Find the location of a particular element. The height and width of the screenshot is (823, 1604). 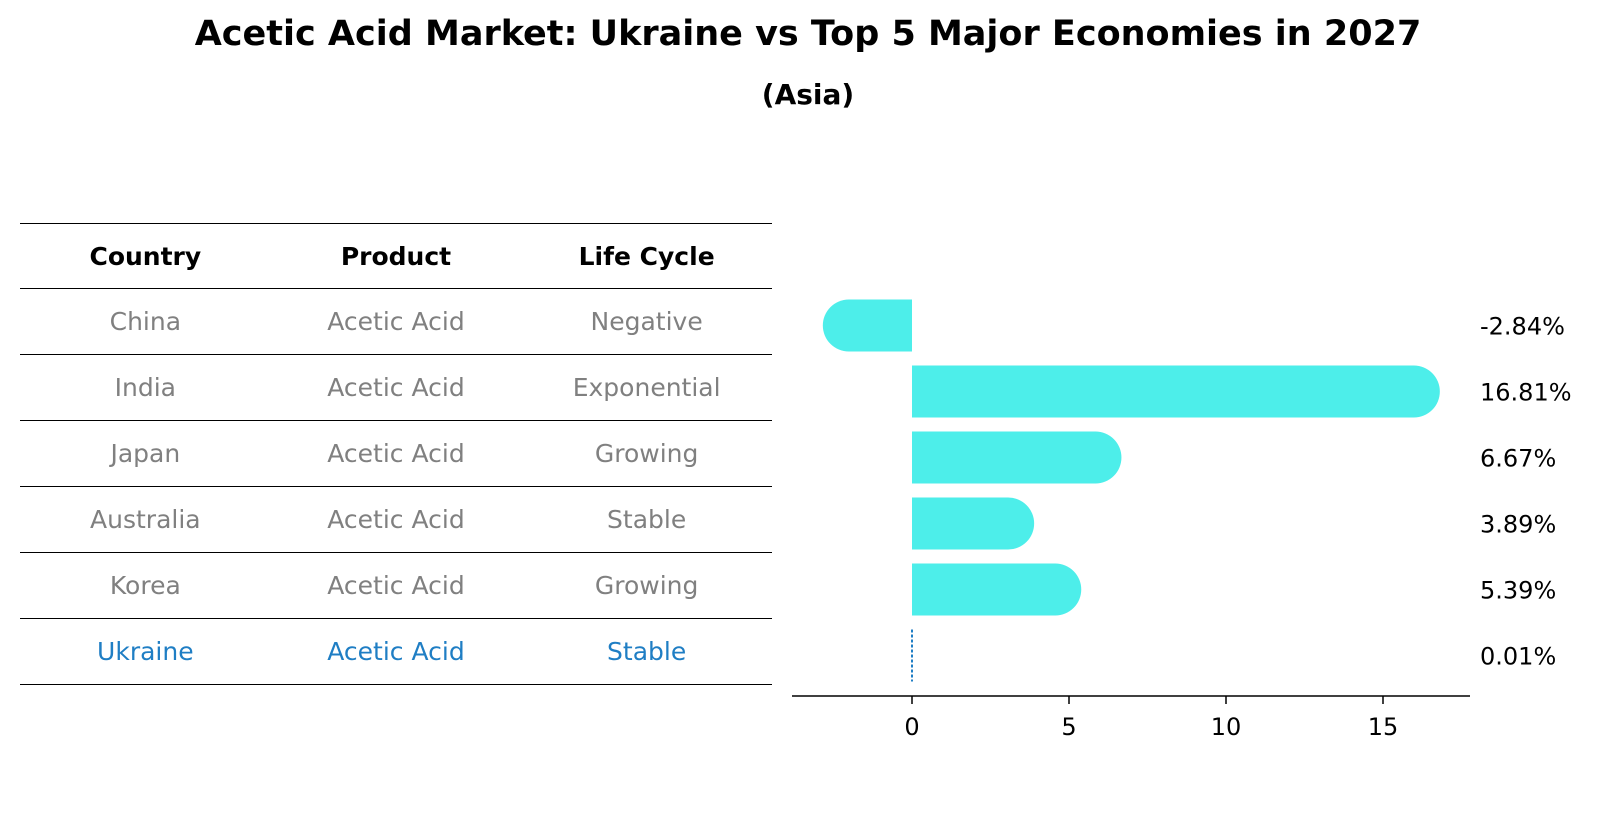

table-row: Australia Acetic Acid Stable is located at coordinates (396, 520).